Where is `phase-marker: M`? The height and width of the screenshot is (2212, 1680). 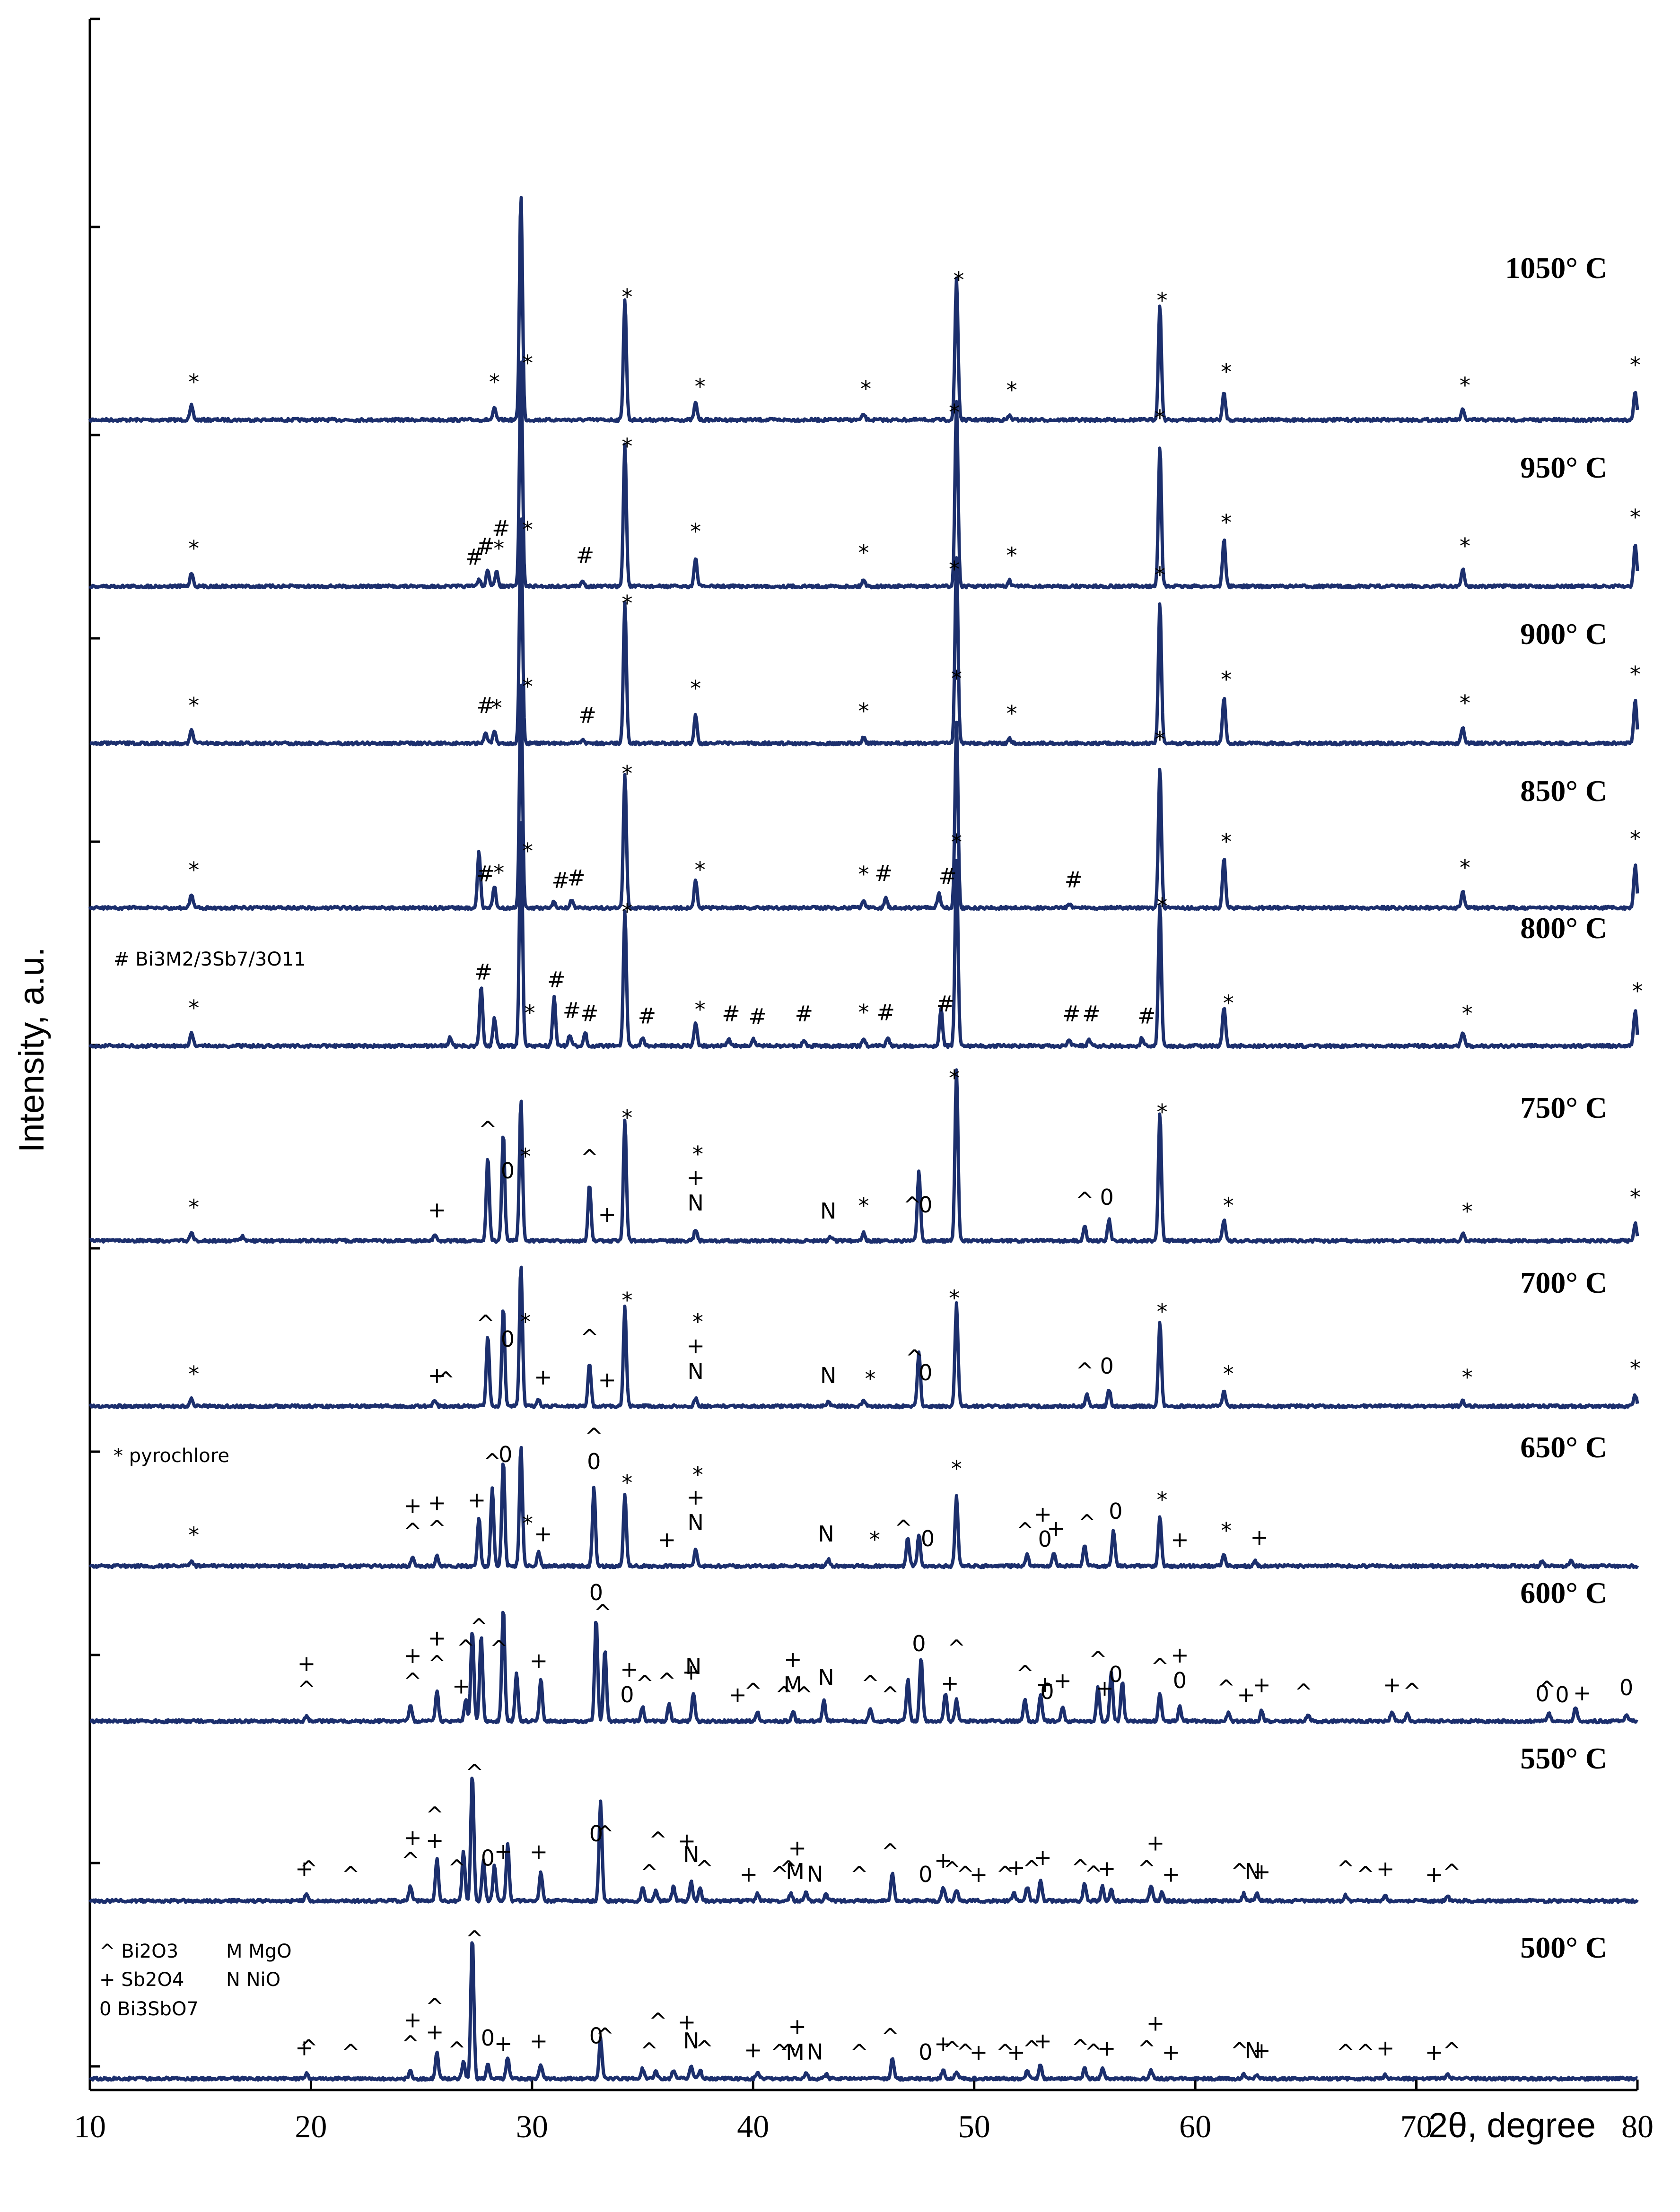 phase-marker: M is located at coordinates (795, 1871).